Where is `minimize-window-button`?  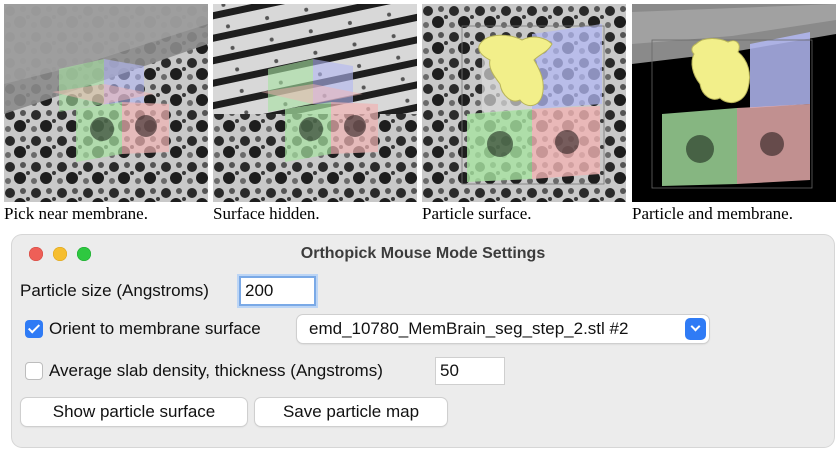 minimize-window-button is located at coordinates (60, 254).